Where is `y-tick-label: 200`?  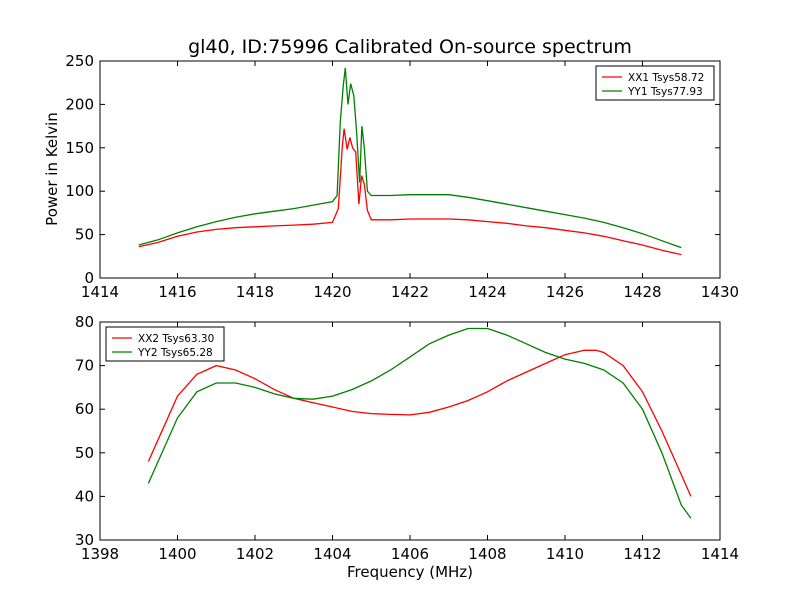
y-tick-label: 200 is located at coordinates (79, 104).